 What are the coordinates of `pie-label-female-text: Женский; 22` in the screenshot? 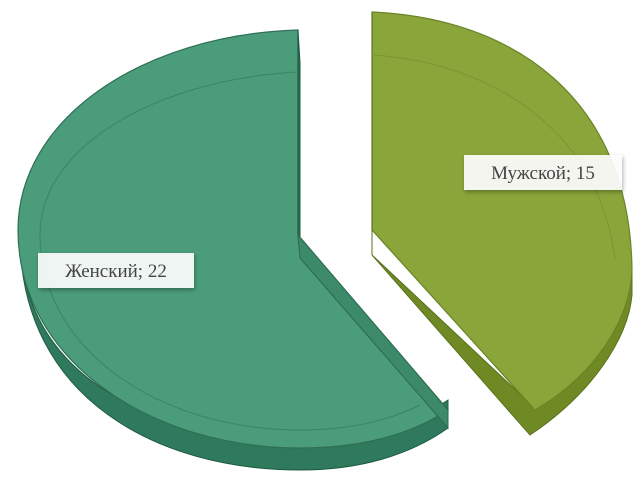 It's located at (116, 271).